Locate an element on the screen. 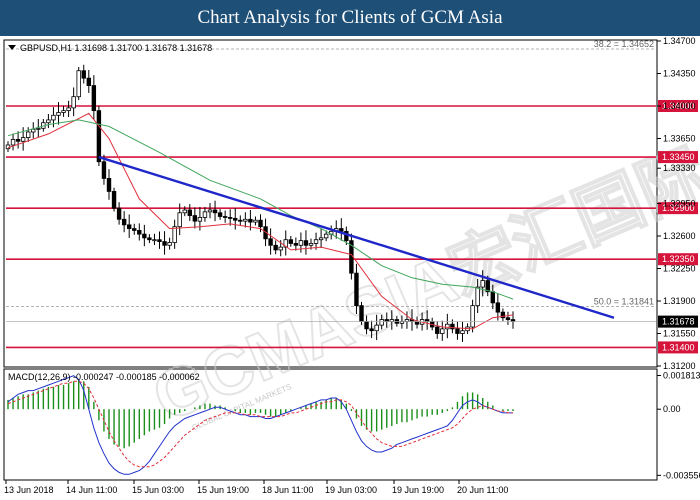 The width and height of the screenshot is (700, 500). level-badge-label: 1.31400 is located at coordinates (678, 347).